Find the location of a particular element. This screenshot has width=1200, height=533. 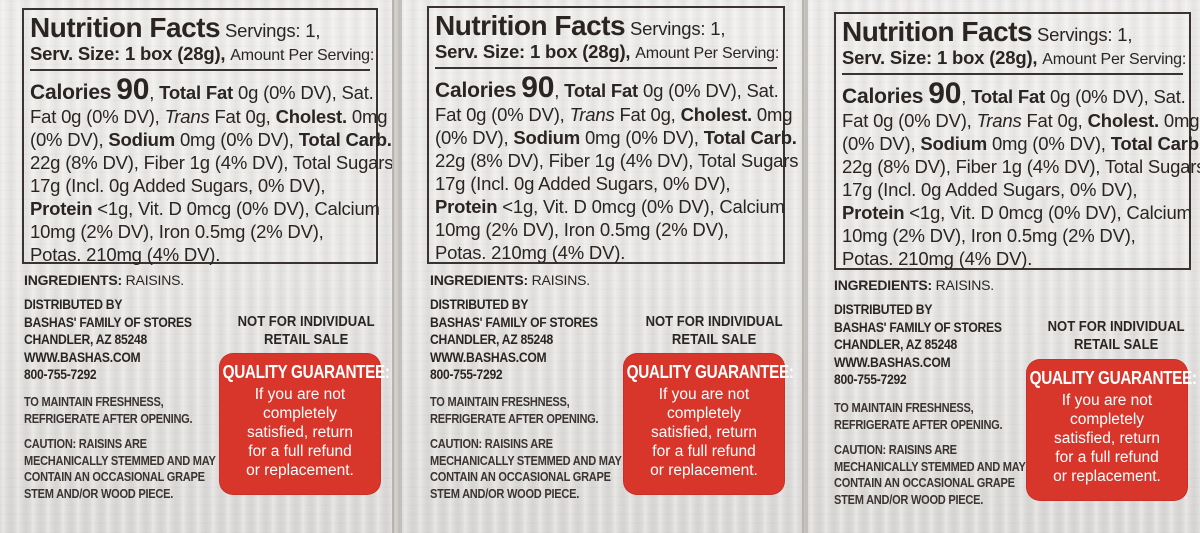

nutrient-line: 17g (Incl. 0g Added Sugars, 0% DV), is located at coordinates (178, 185).